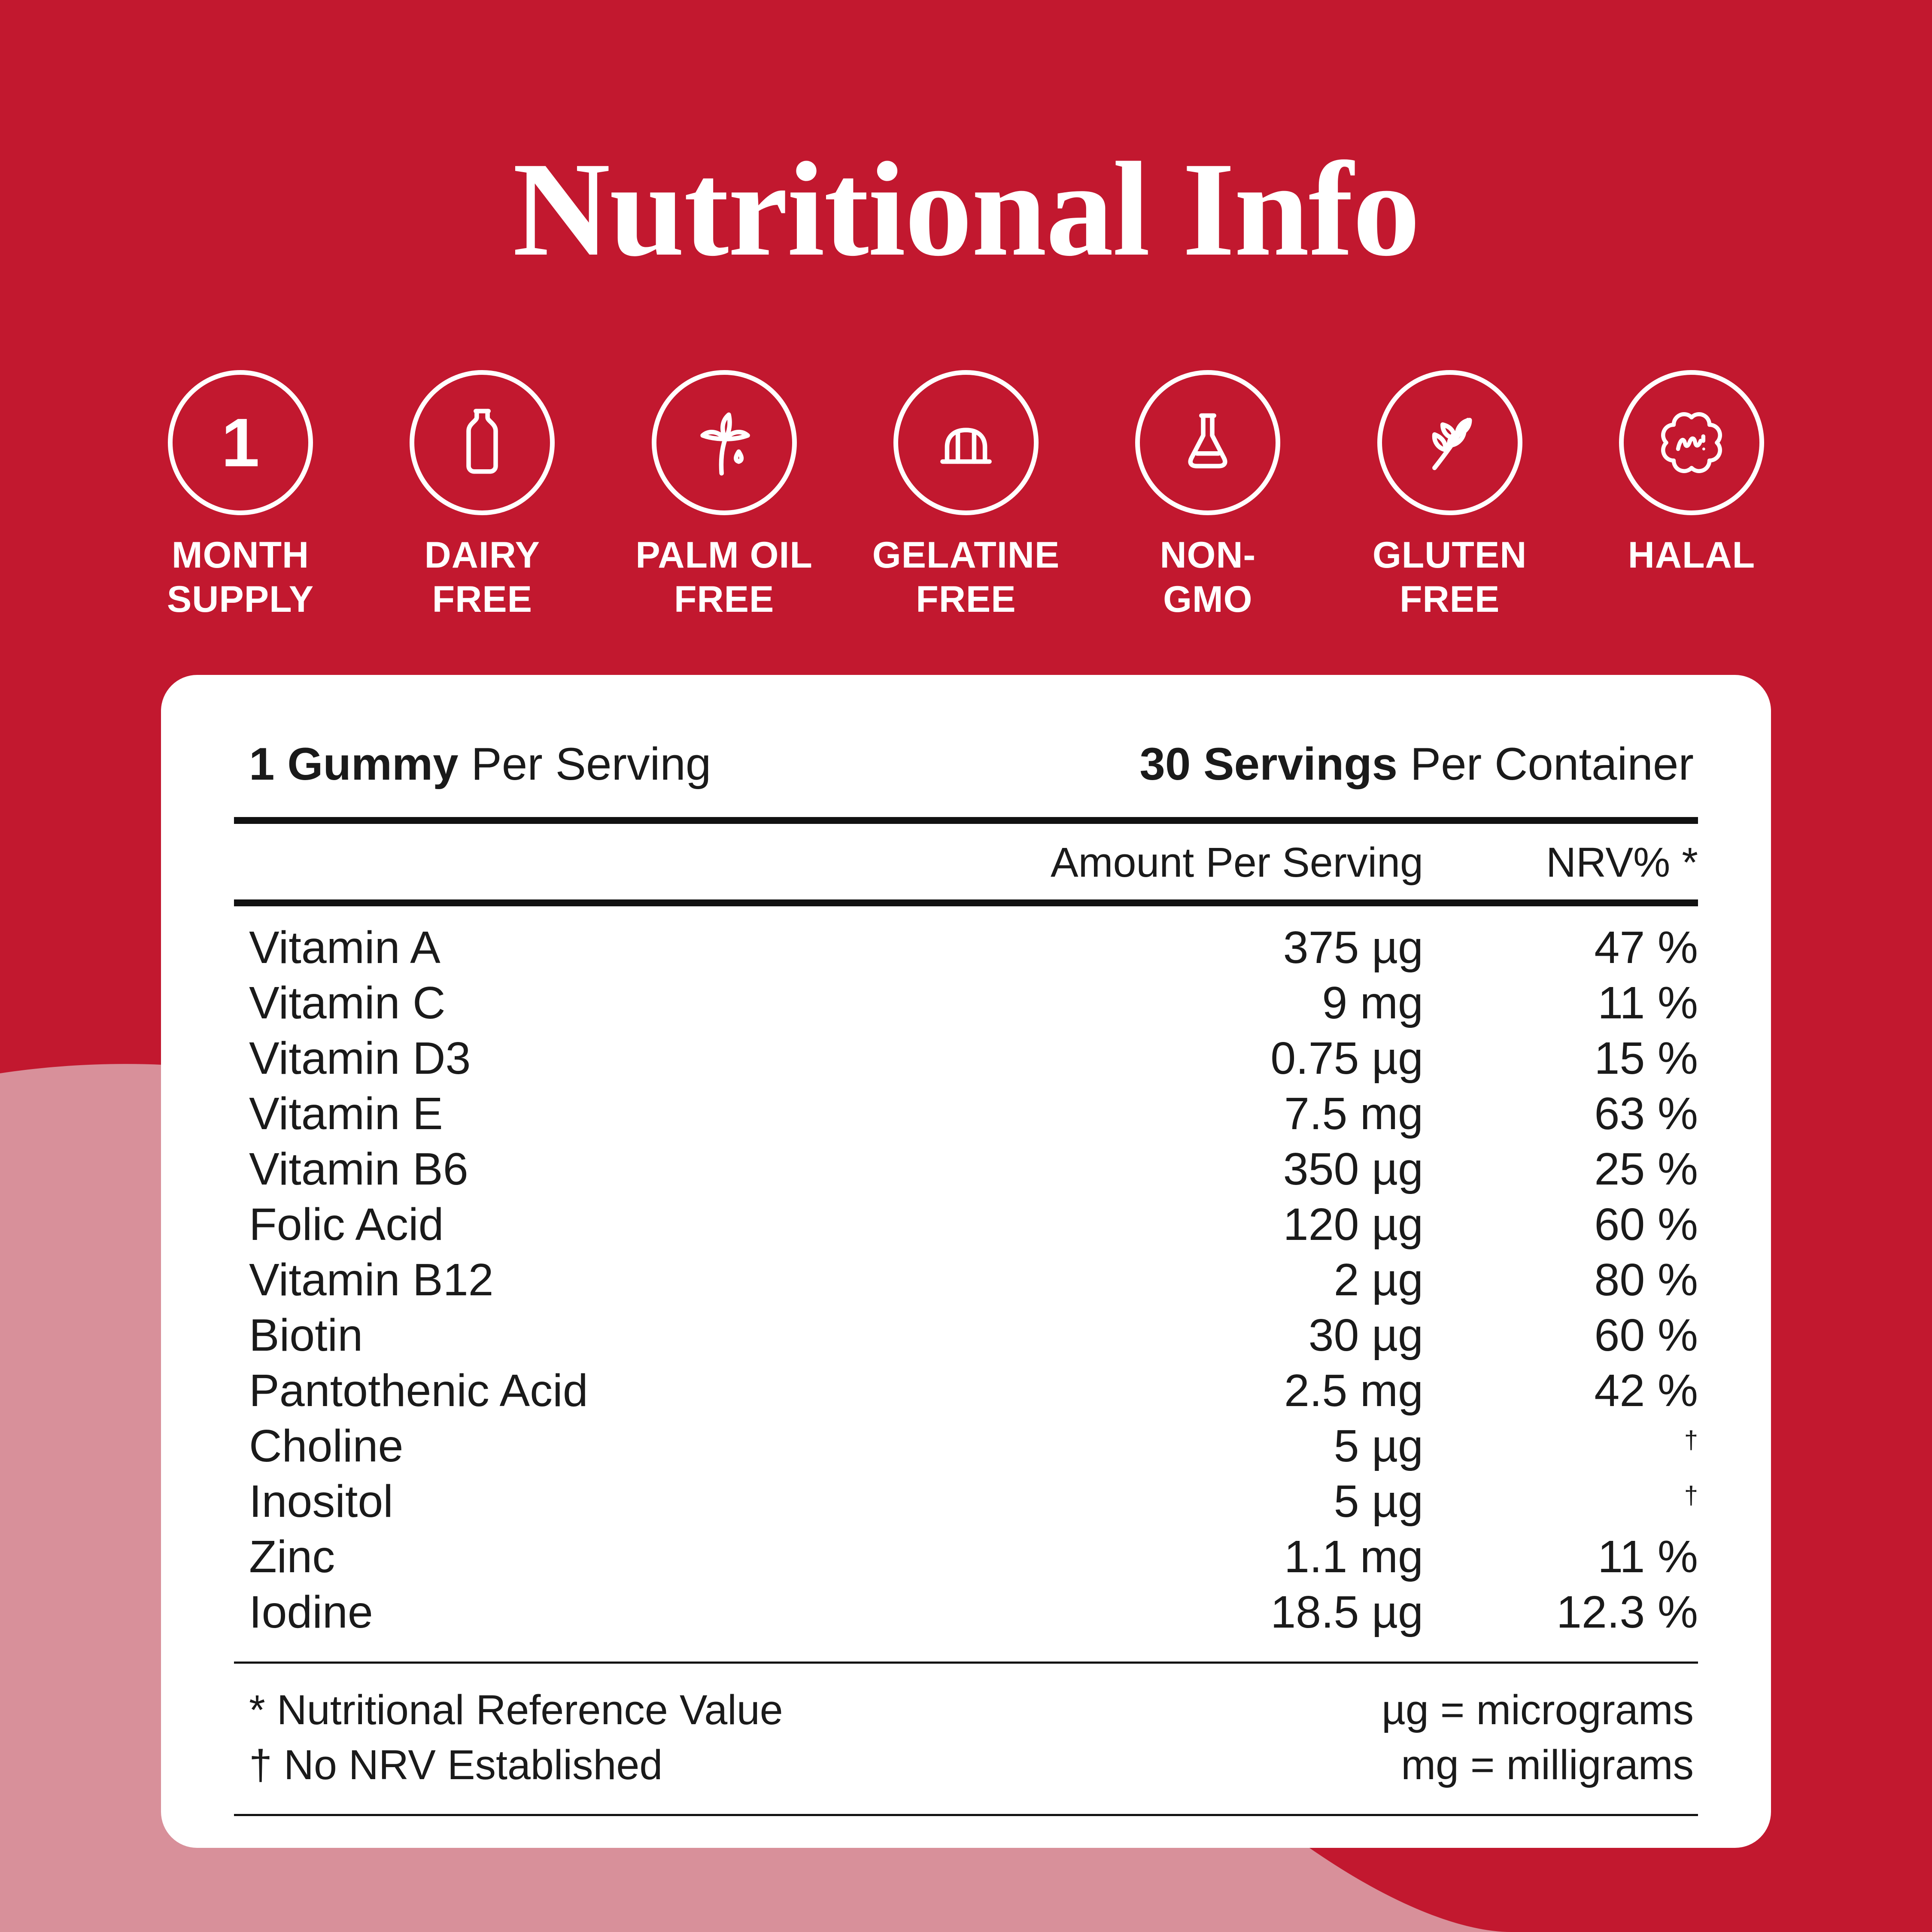 Image resolution: width=1932 pixels, height=1932 pixels. Describe the element at coordinates (1353, 947) in the screenshot. I see `nutrient-amount: 375 µg` at that location.